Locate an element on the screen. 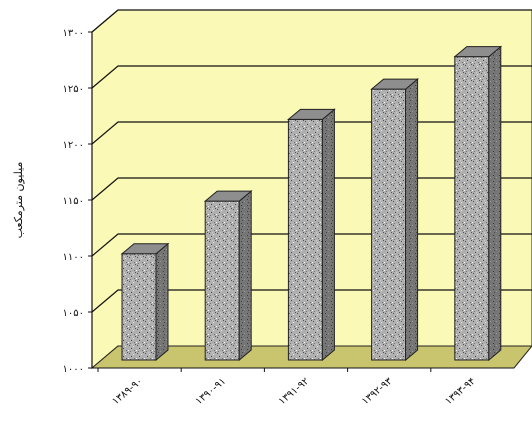 Image resolution: width=532 pixels, height=426 pixels. y-tick-label: ۱۲۰۰ is located at coordinates (73, 145).